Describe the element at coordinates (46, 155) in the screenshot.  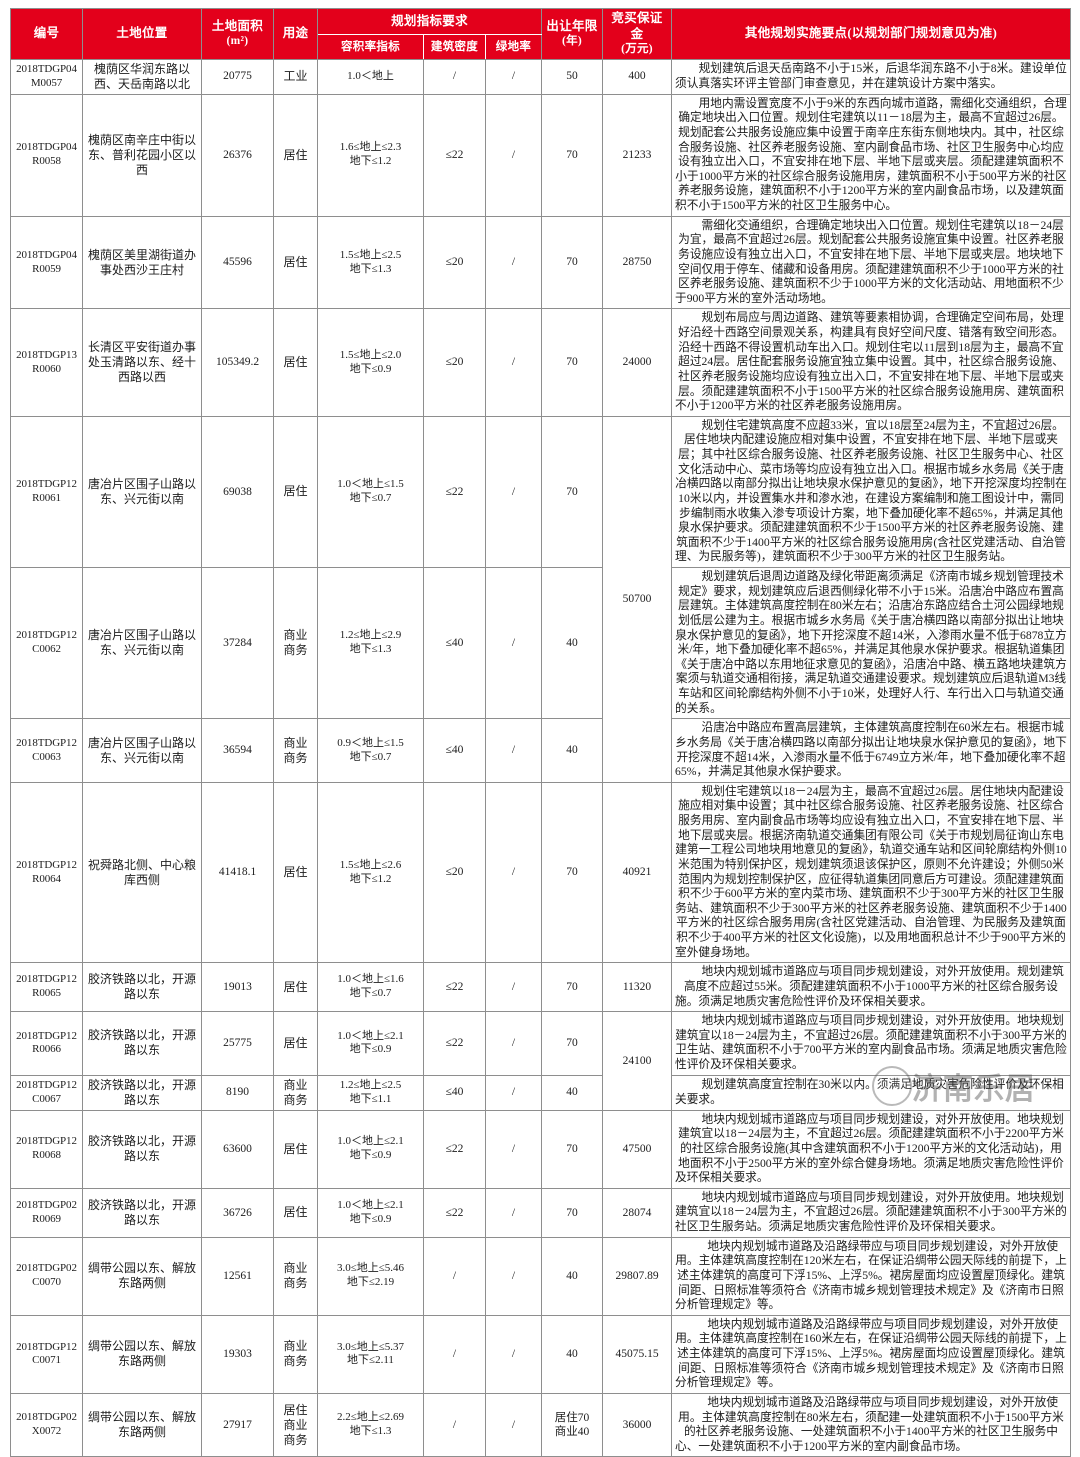
I see `cell-code: 2018TDGP04R0058` at that location.